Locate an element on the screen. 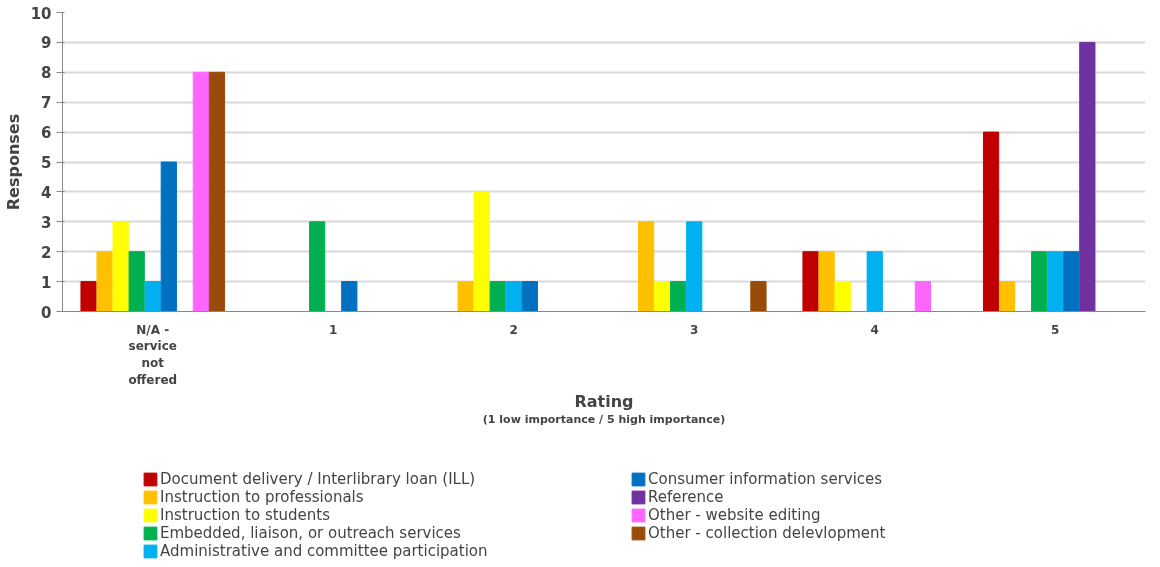 This screenshot has width=1160, height=567. x-axis-title: Rating is located at coordinates (604, 401).